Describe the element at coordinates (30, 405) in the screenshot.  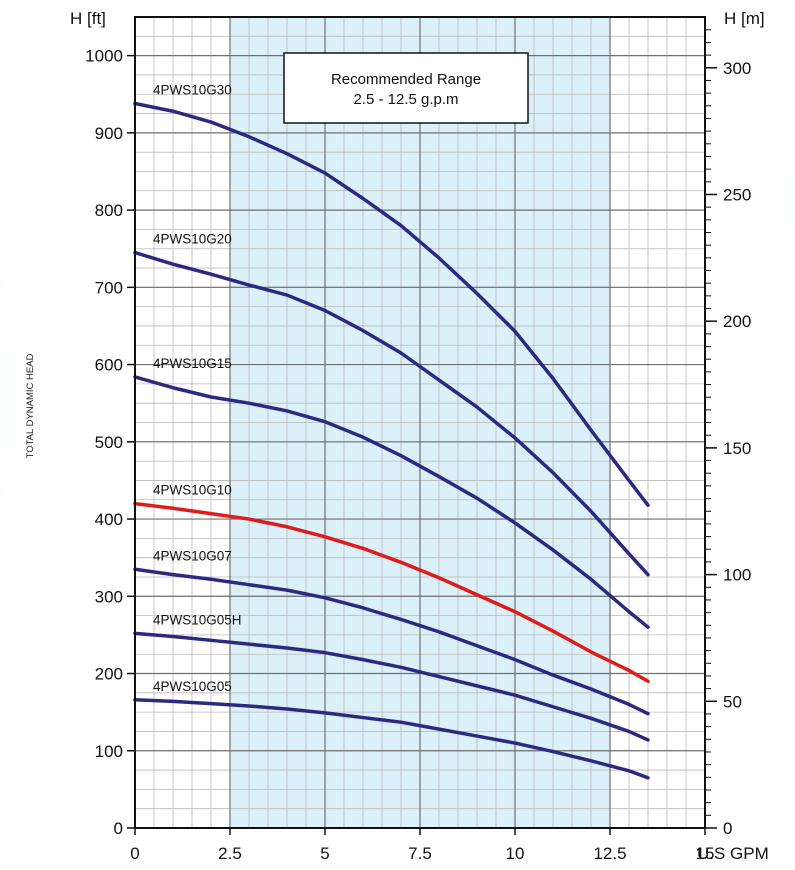
I see `total-dynamic-head-label: TOTAL DYNAMIC HEAD` at that location.